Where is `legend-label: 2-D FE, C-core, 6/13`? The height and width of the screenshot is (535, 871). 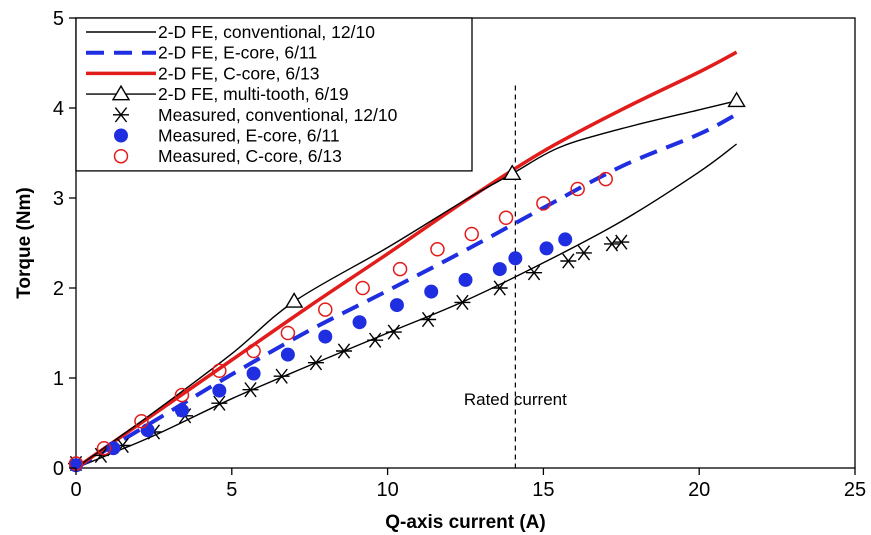
legend-label: 2-D FE, C-core, 6/13 is located at coordinates (238, 73).